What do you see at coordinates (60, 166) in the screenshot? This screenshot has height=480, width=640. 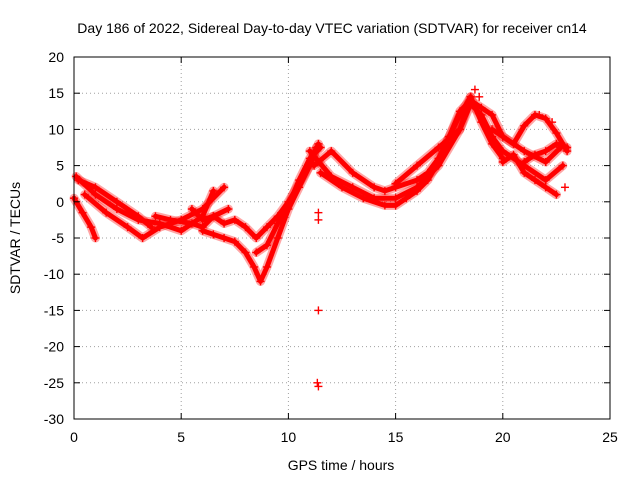 I see `y-tick-label: 5` at bounding box center [60, 166].